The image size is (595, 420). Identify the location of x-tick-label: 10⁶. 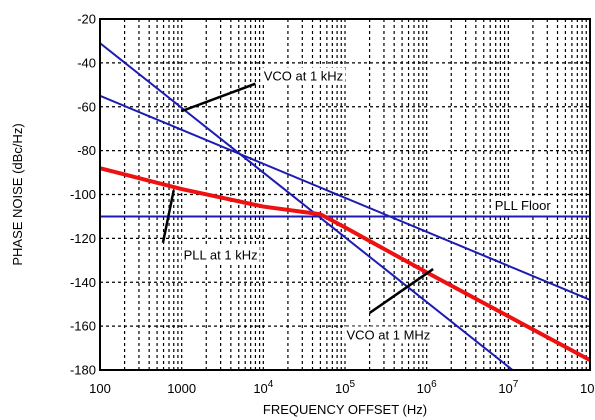
(427, 387).